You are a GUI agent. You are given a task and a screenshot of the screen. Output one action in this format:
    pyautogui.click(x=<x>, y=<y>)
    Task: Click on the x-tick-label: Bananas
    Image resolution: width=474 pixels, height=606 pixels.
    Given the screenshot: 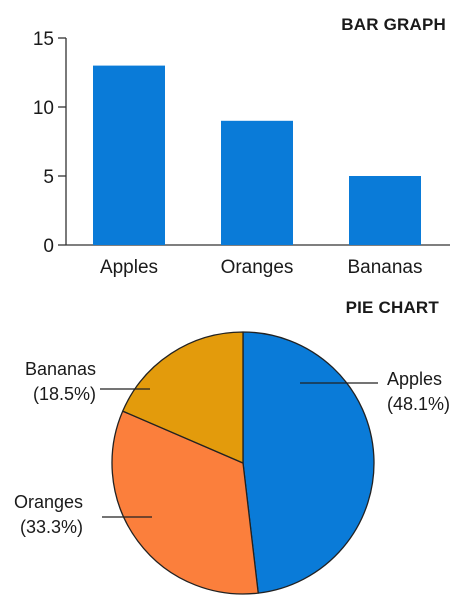 What is the action you would take?
    pyautogui.click(x=384, y=267)
    